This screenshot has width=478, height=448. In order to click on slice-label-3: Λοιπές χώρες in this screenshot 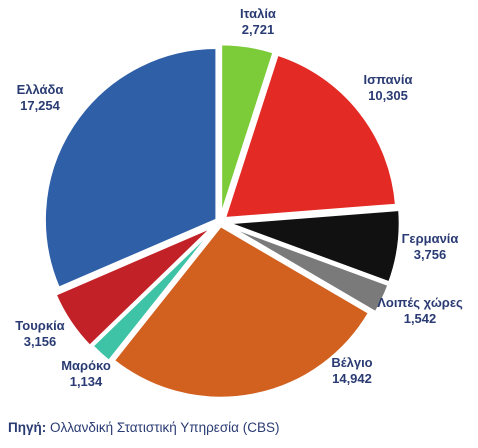, I will do `click(420, 302)`.